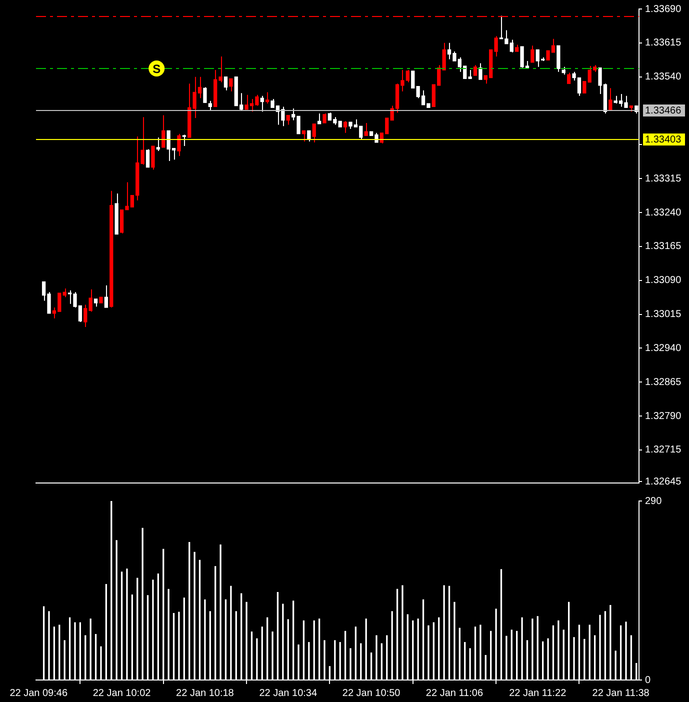 The width and height of the screenshot is (689, 702). What do you see at coordinates (621, 693) in the screenshot?
I see `x-tick-label: 22 Jan 11:38` at bounding box center [621, 693].